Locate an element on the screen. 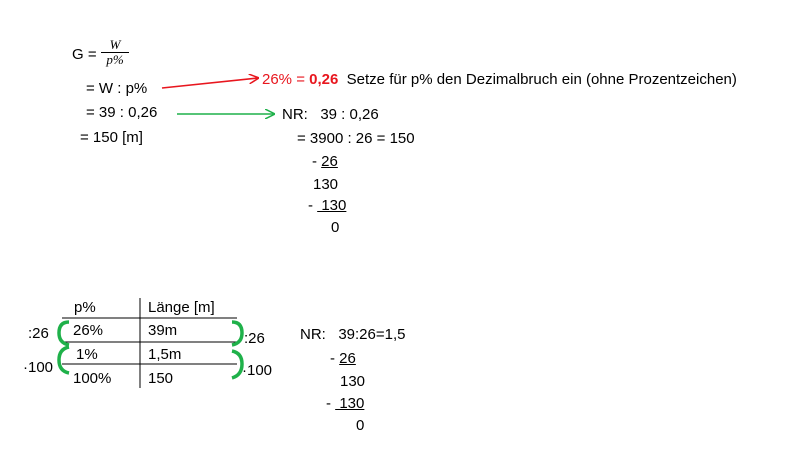 The image size is (800, 451). fraction-bar is located at coordinates (115, 52).